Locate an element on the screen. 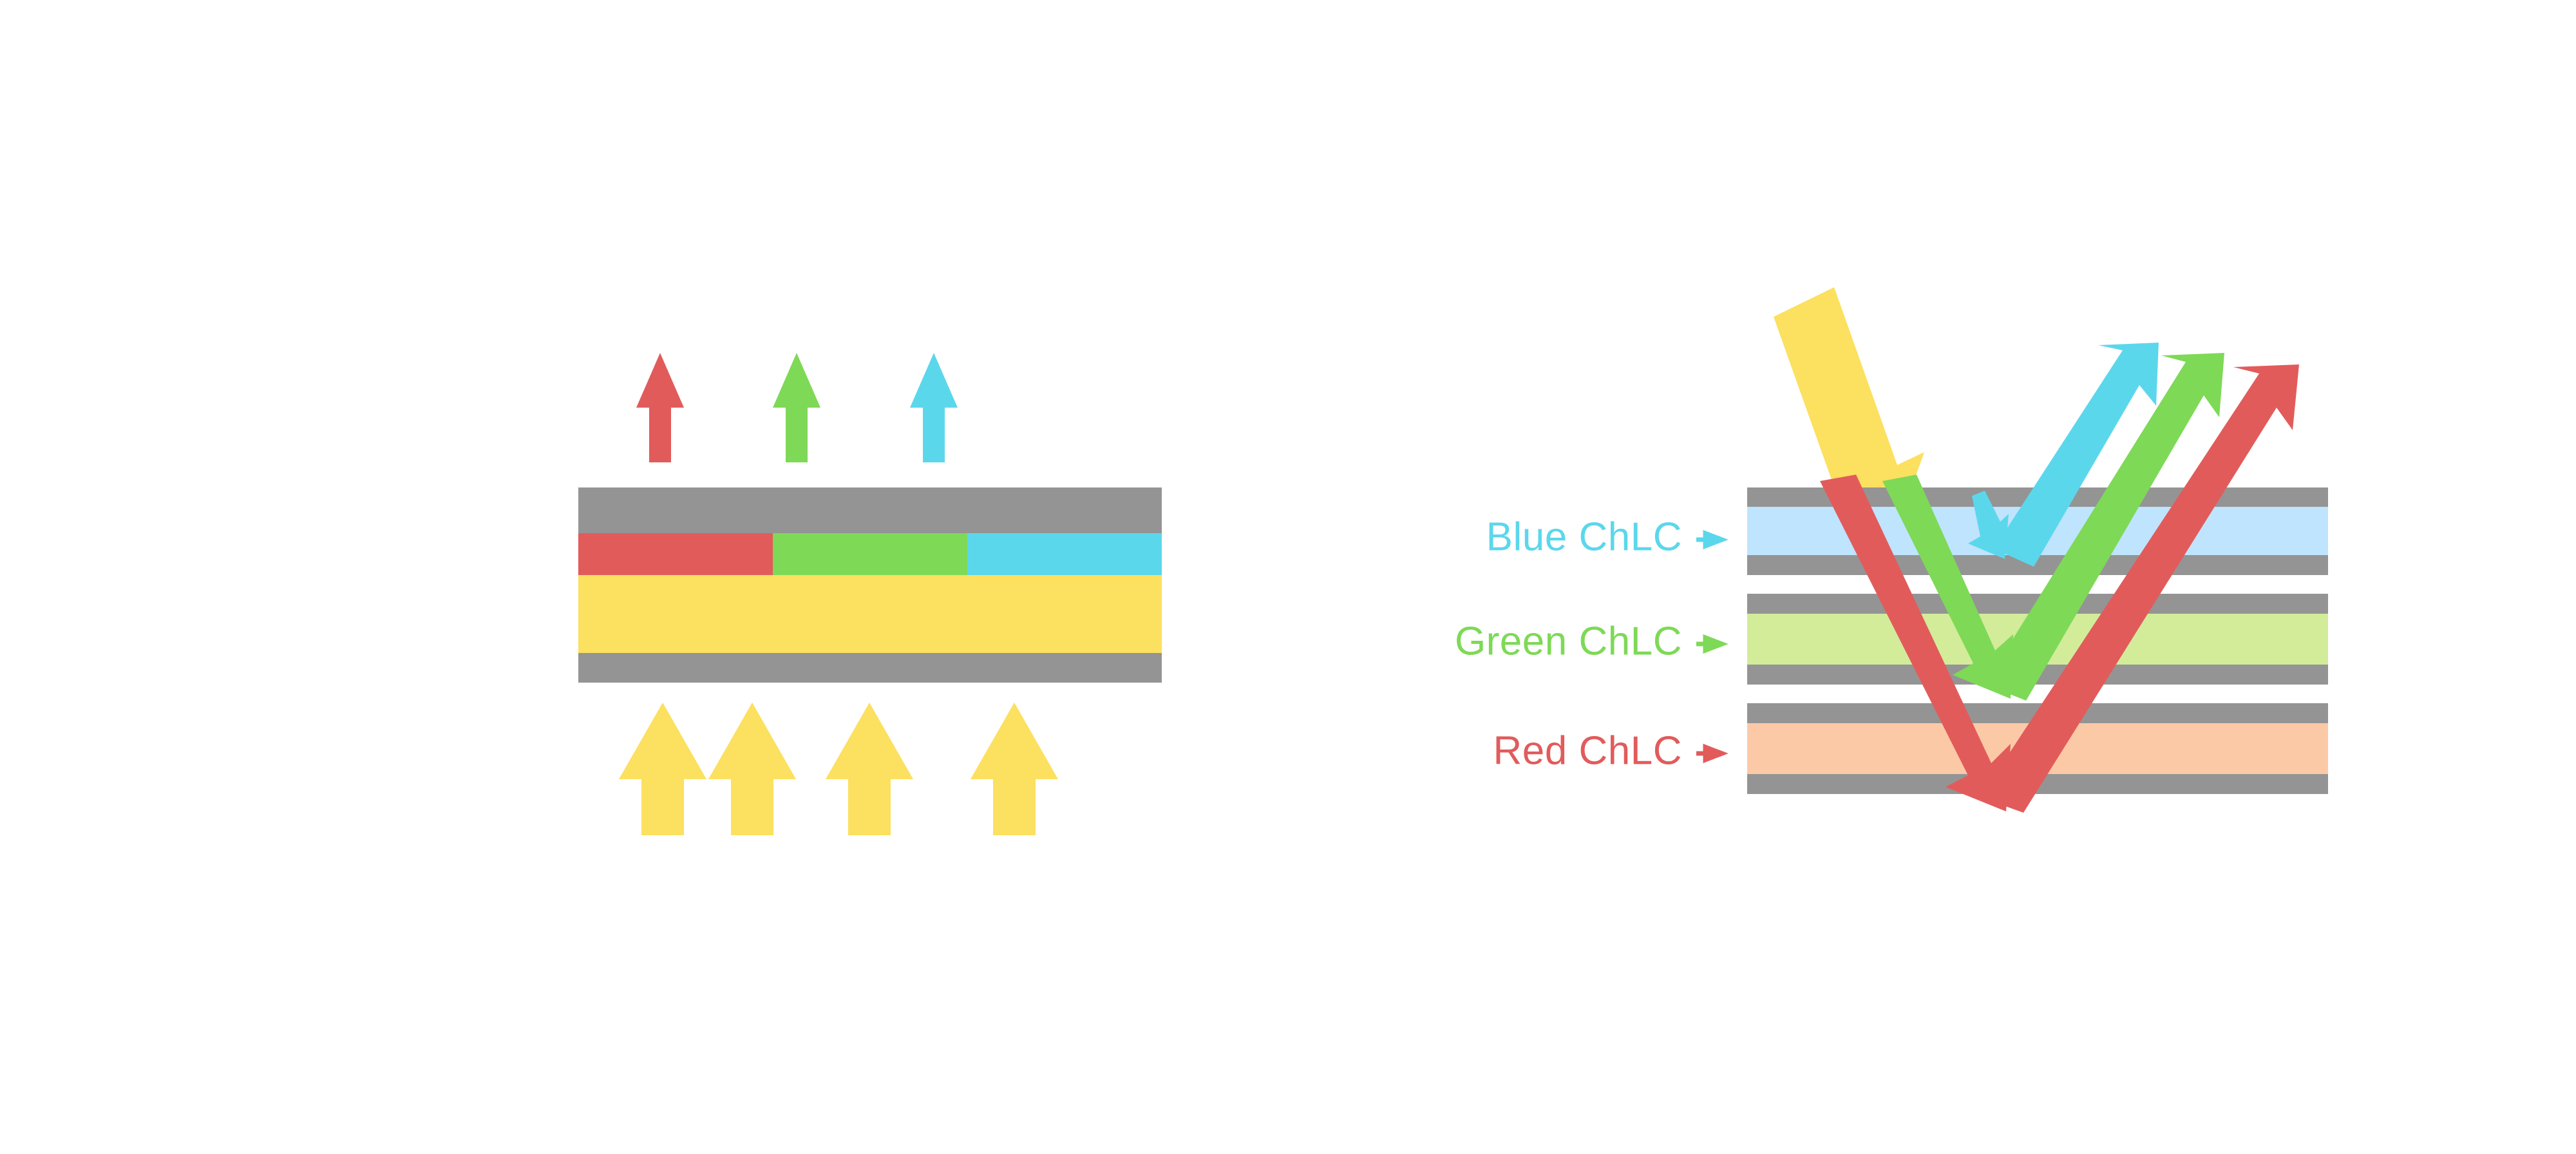 The height and width of the screenshot is (1154, 2576). red-ray-path is located at coordinates (2059, 588).